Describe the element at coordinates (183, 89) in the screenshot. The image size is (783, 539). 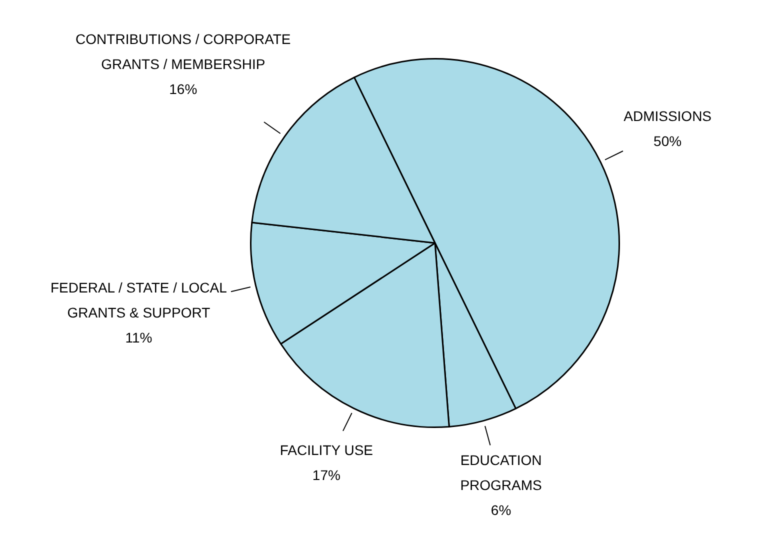
I see `data-label: 16%` at that location.